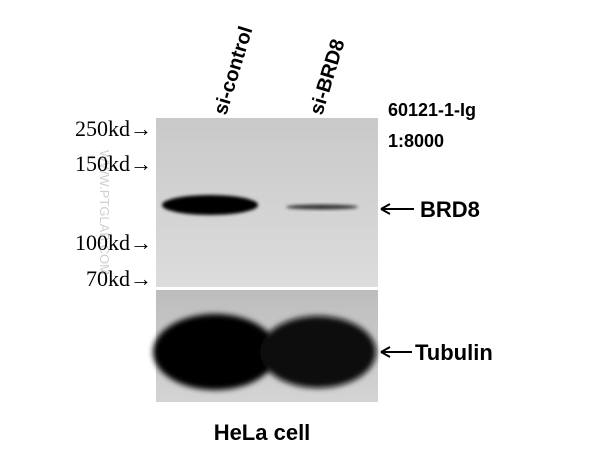 The height and width of the screenshot is (460, 590). Describe the element at coordinates (113, 242) in the screenshot. I see `marker-label: 100kd→` at that location.